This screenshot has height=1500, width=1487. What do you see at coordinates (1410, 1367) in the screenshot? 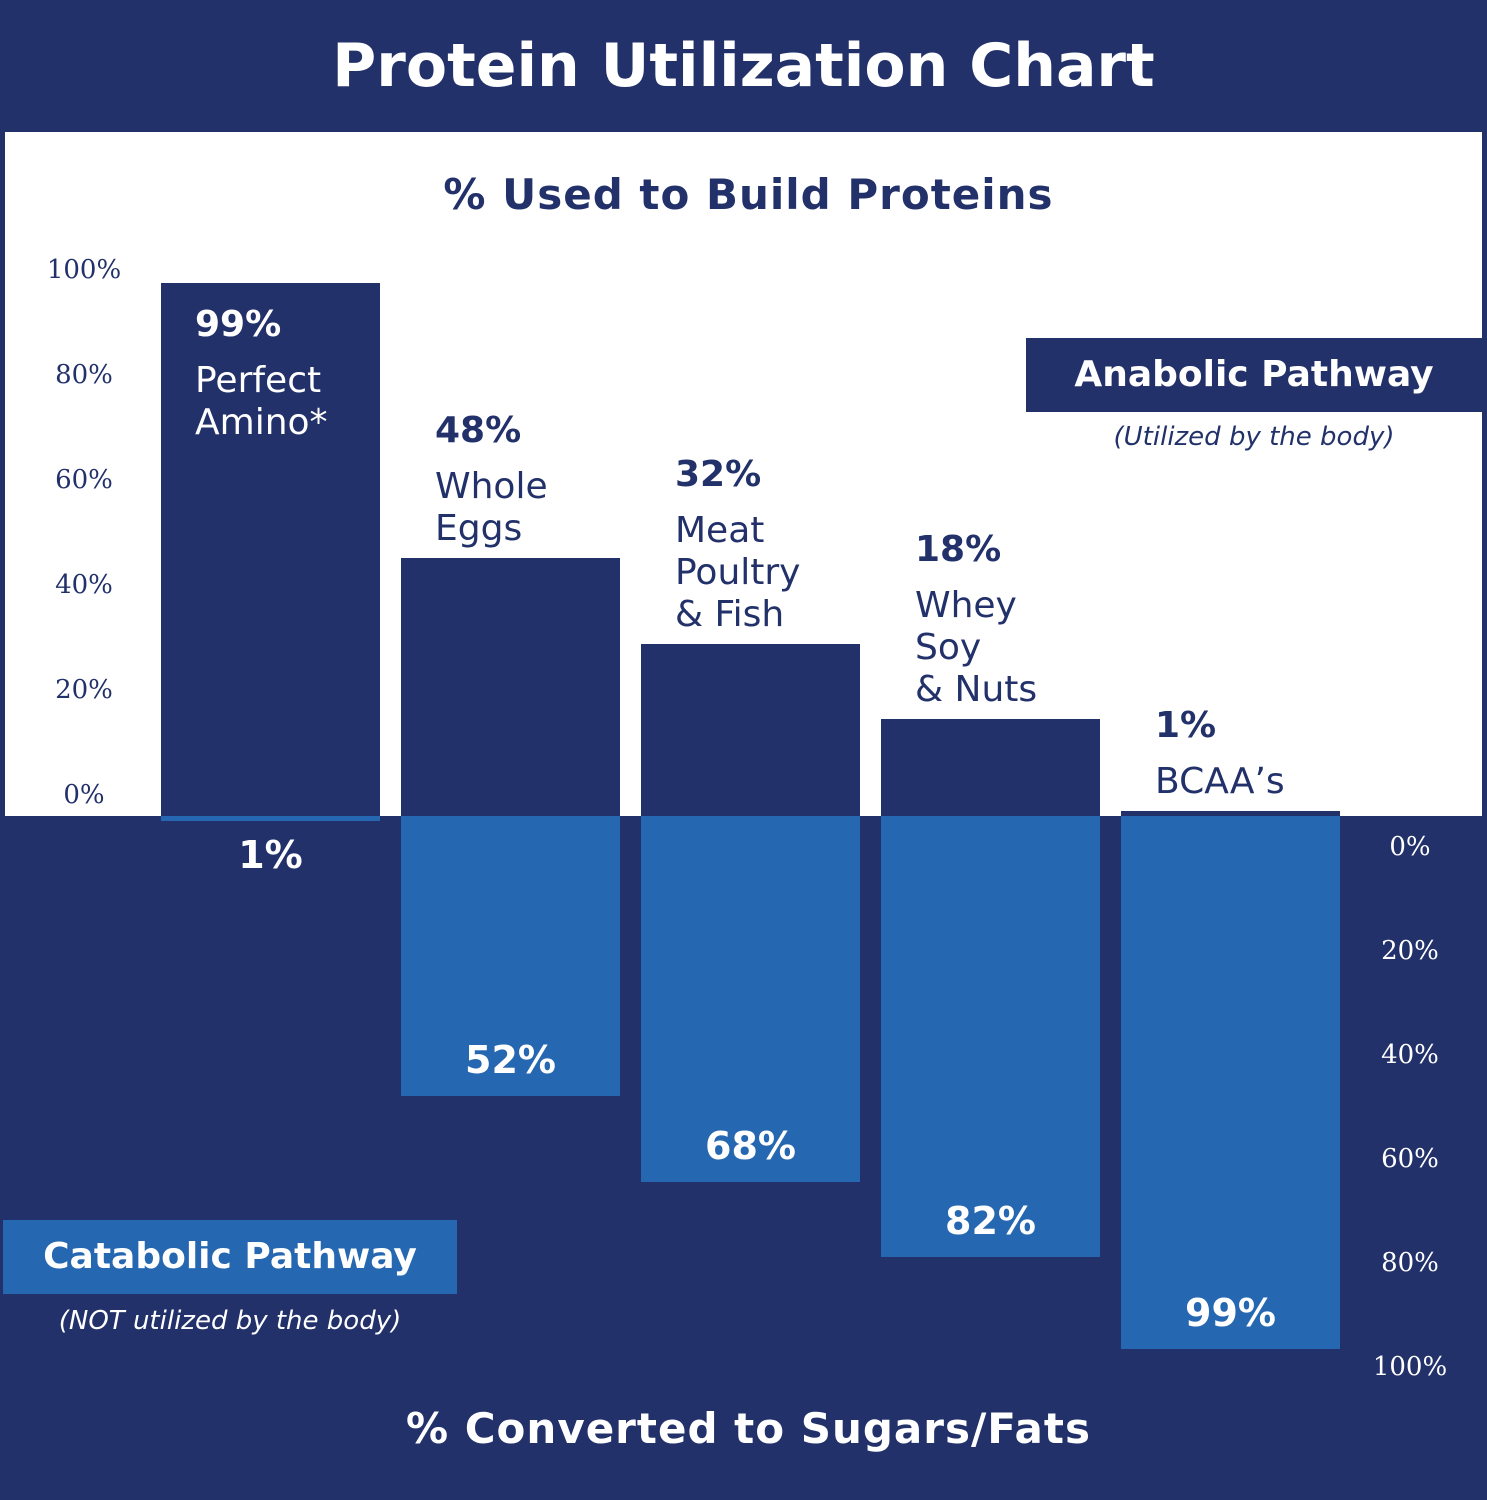
I see `lower-tick-label: 100%` at bounding box center [1410, 1367].